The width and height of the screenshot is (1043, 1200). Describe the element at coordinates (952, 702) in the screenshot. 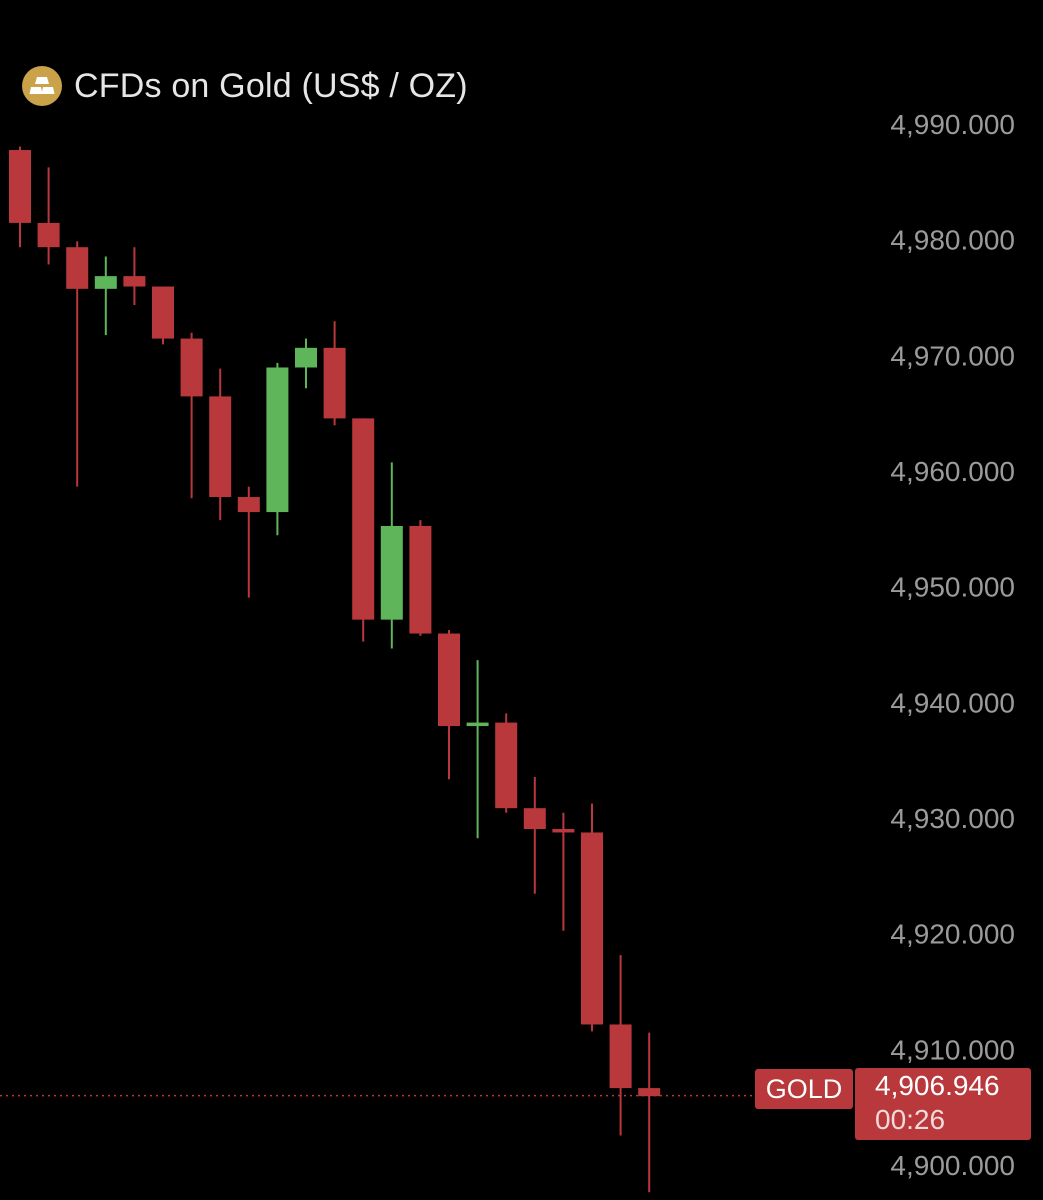

I see `price-tick-label: 4,940.000` at that location.